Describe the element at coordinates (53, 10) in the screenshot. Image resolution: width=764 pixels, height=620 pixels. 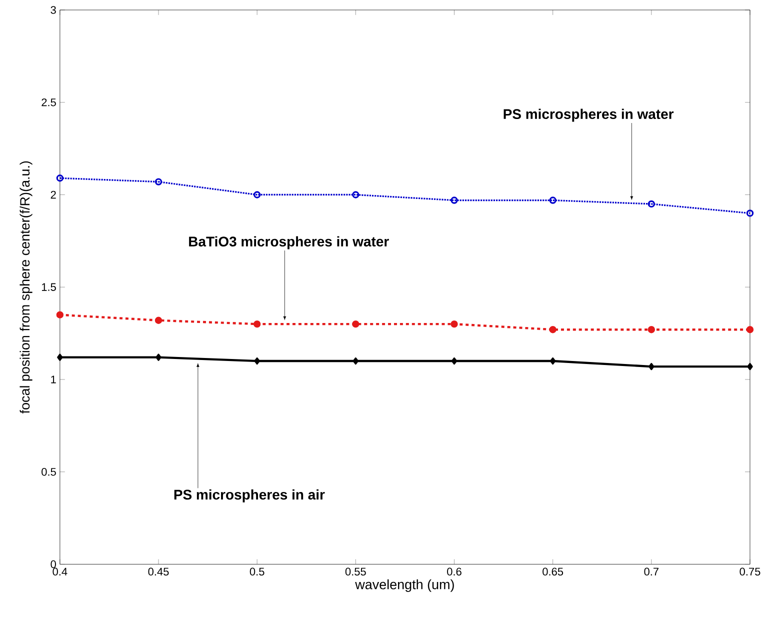
I see `y-tick-label: 3` at that location.